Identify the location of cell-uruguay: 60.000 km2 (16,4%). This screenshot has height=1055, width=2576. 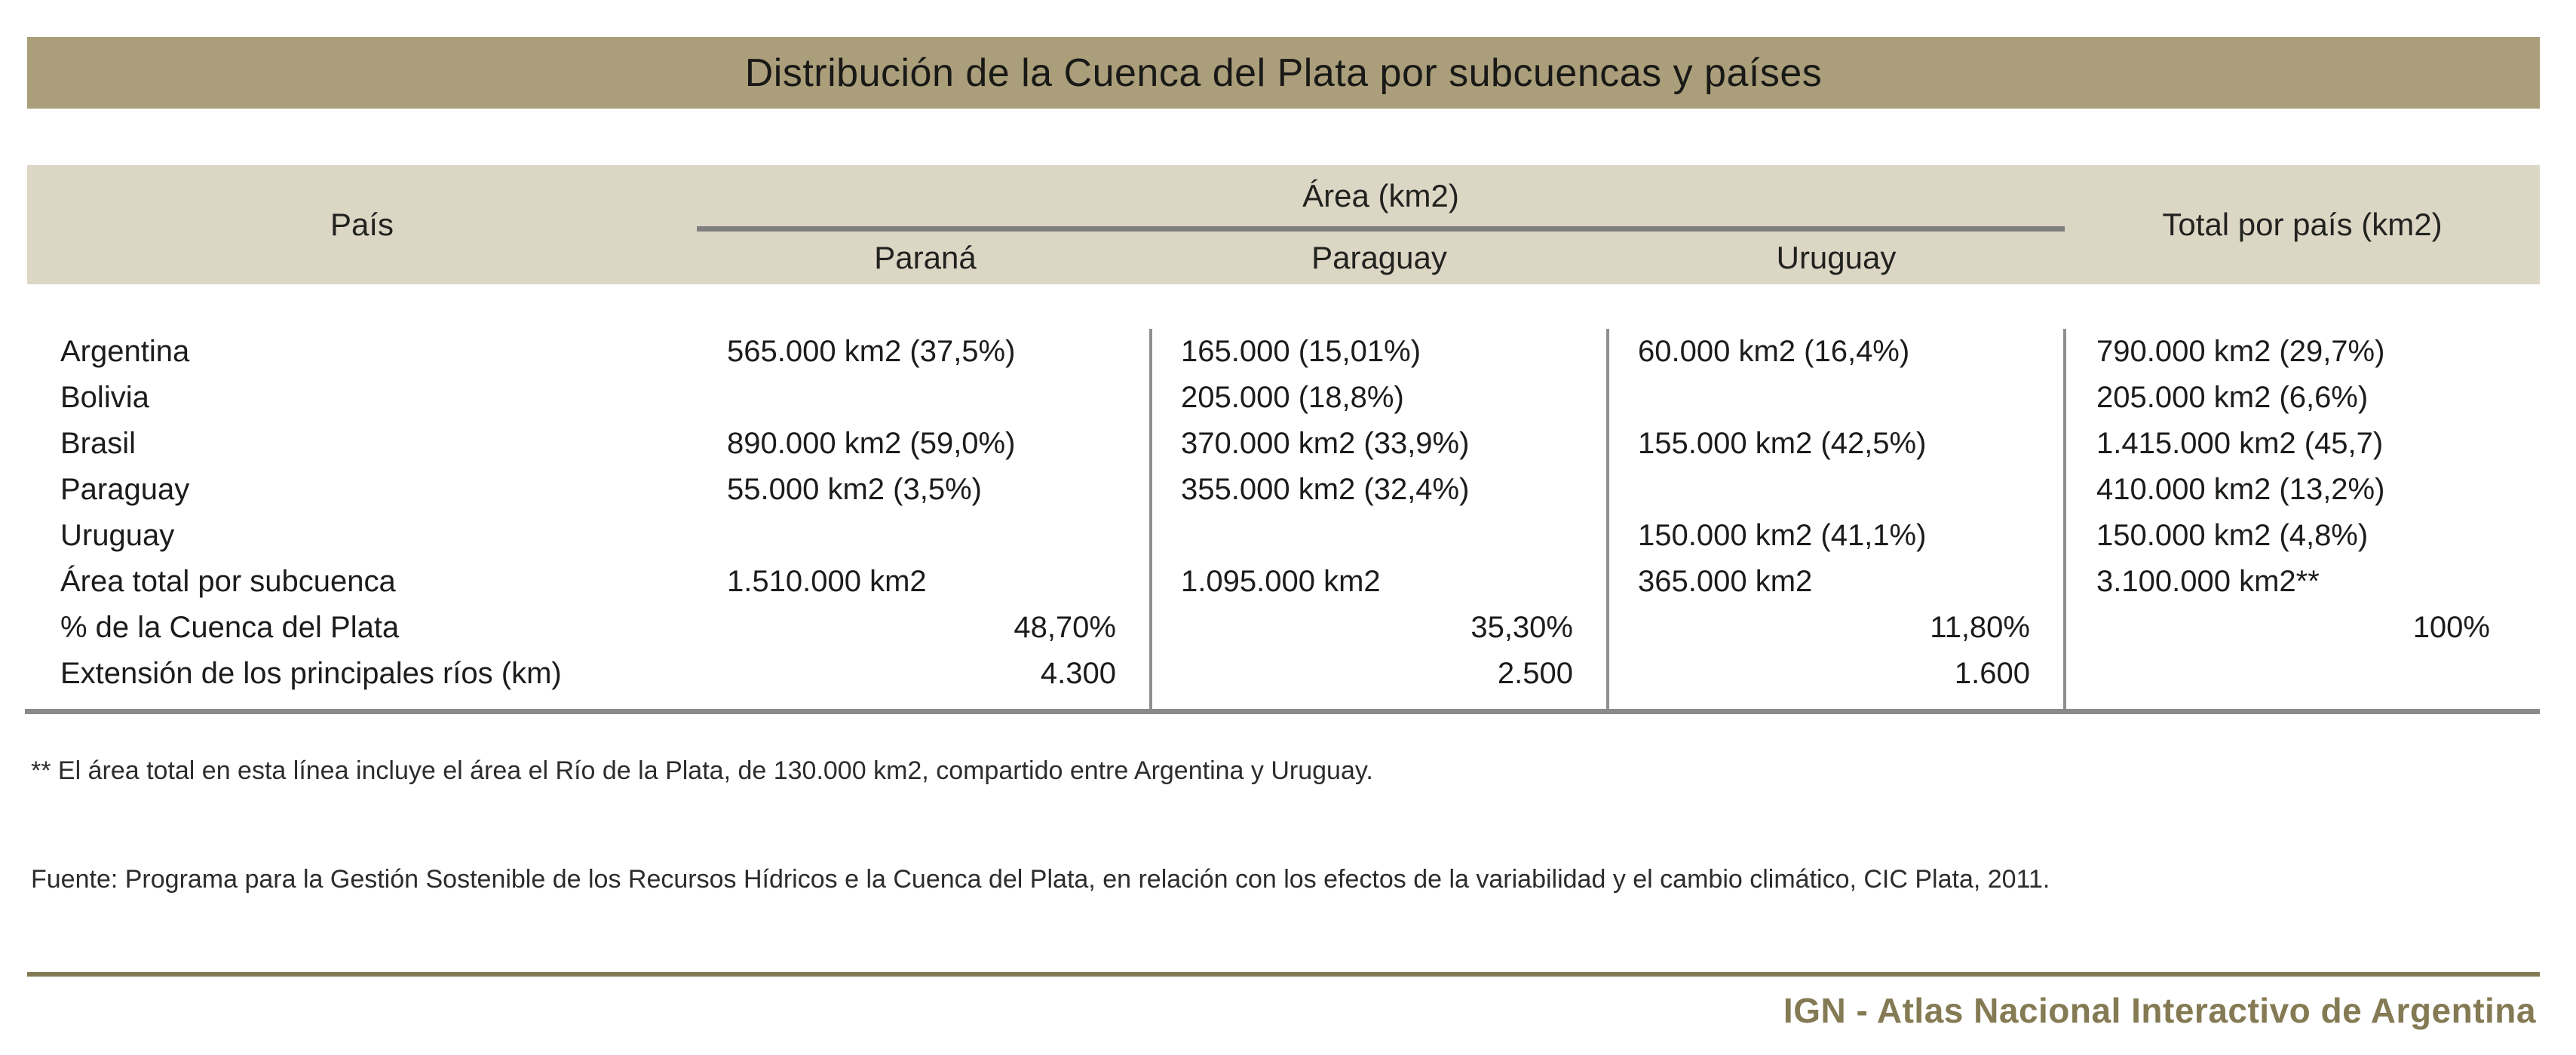
(1774, 351).